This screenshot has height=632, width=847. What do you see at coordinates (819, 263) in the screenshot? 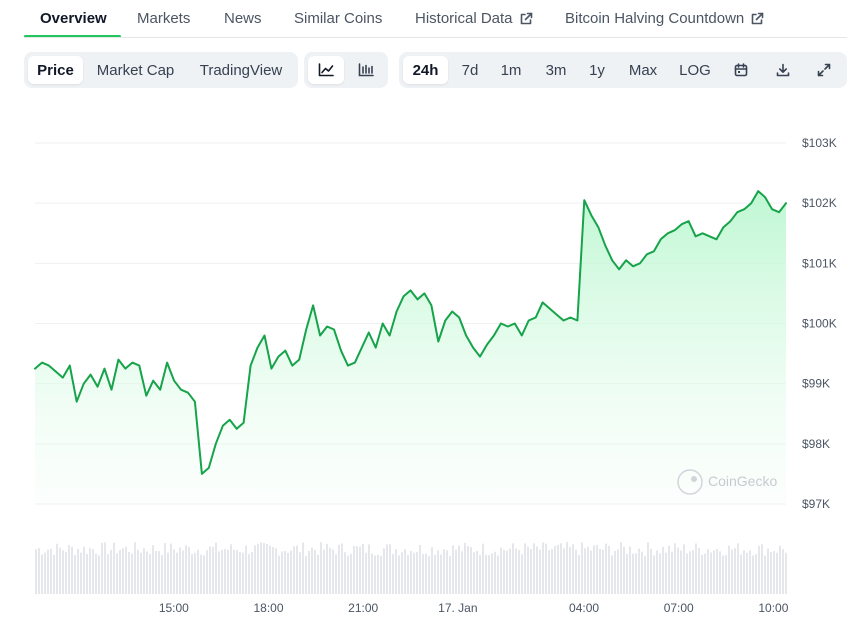
I see `y-tick-label: $101K` at bounding box center [819, 263].